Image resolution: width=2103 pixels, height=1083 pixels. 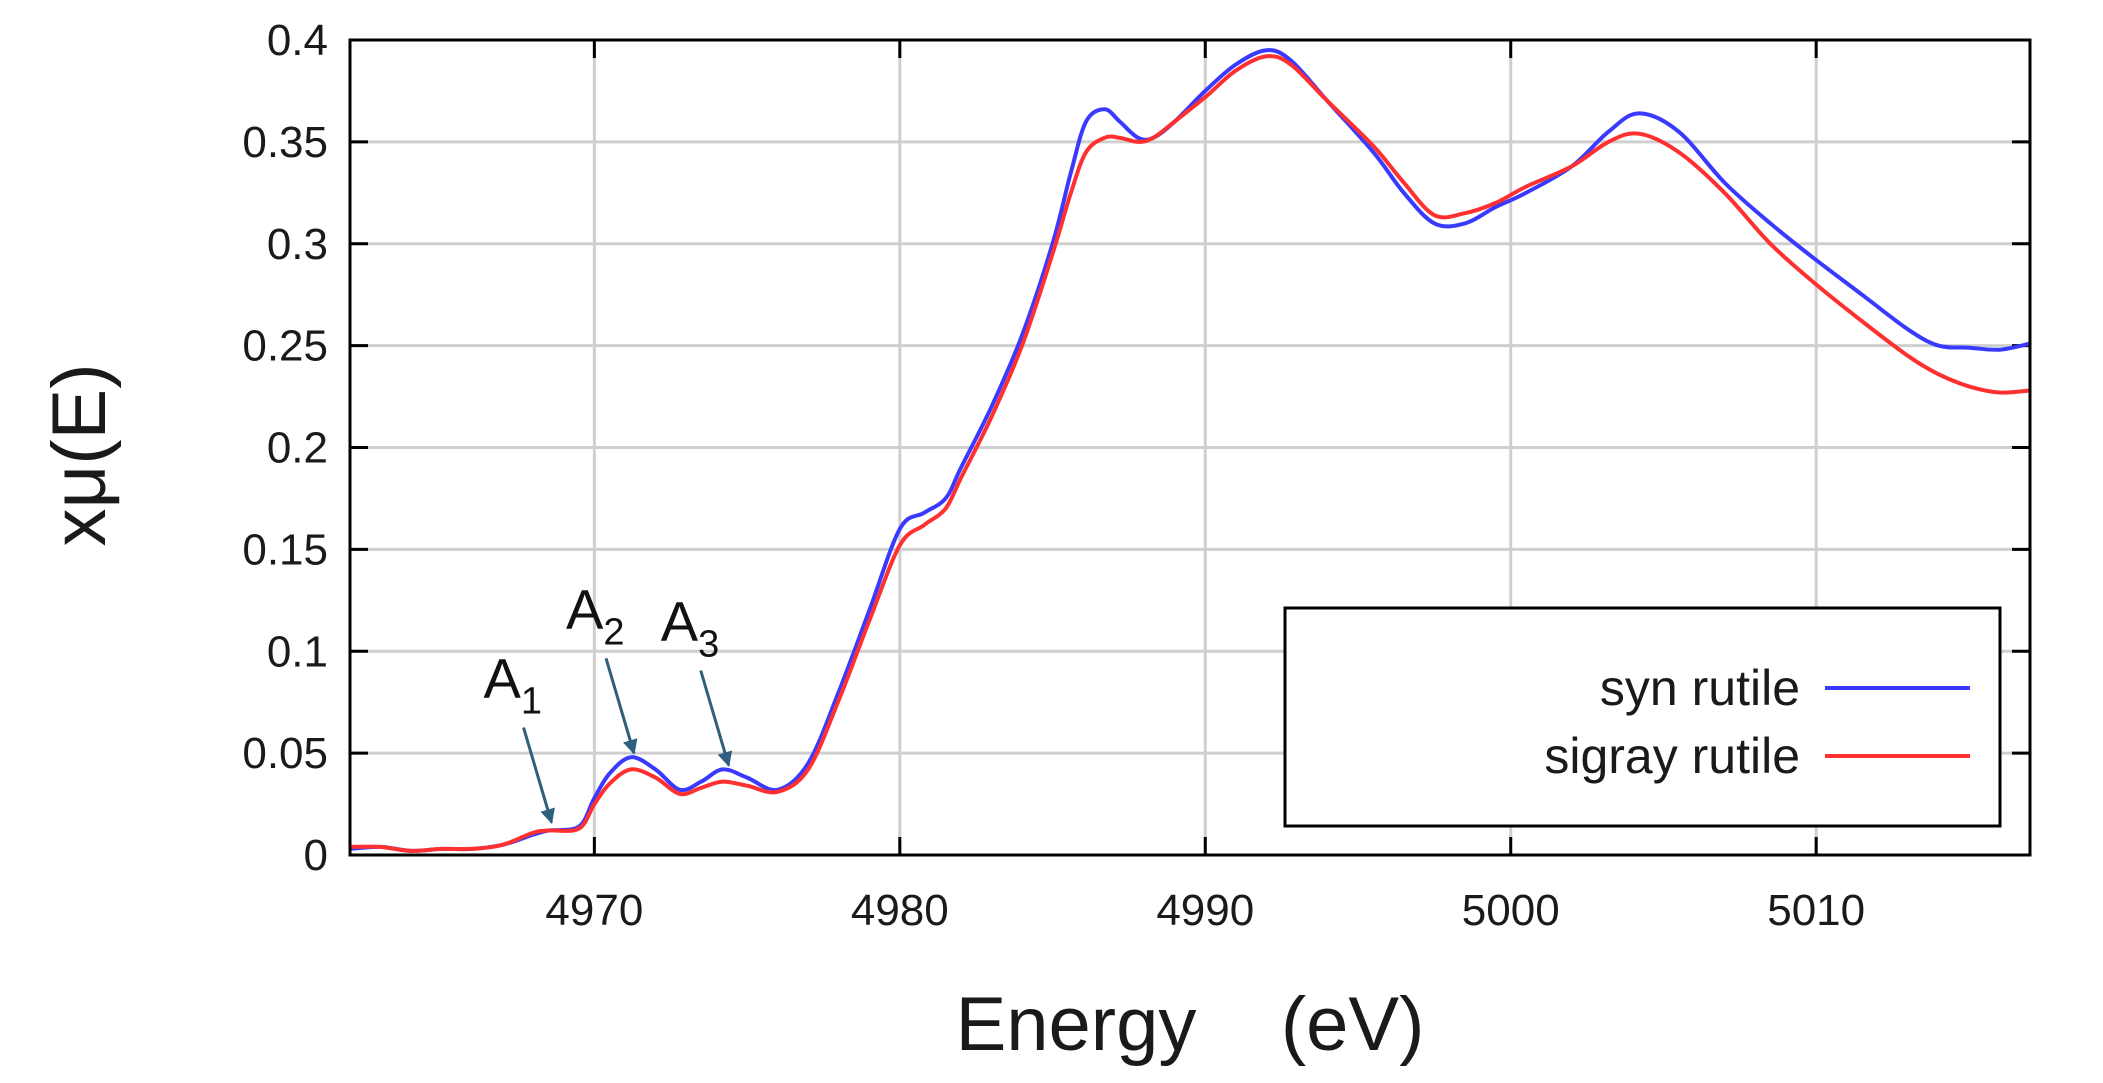 What do you see at coordinates (79, 454) in the screenshot?
I see `y-axis-title: xμ(E)` at bounding box center [79, 454].